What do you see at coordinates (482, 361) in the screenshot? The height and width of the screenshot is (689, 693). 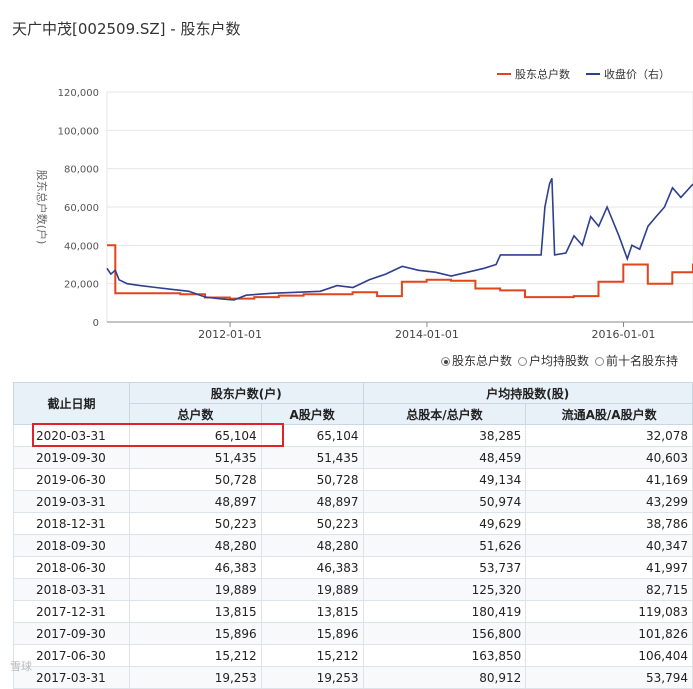 I see `radio-label: 股东总户数` at bounding box center [482, 361].